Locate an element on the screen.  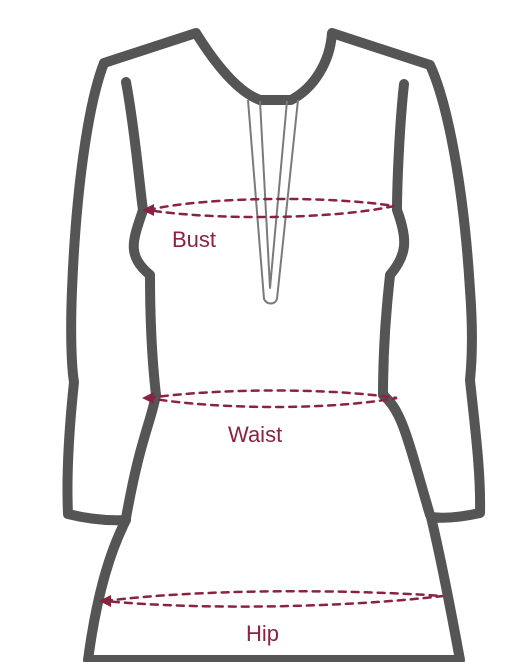
waist-measure-line is located at coordinates (272, 399).